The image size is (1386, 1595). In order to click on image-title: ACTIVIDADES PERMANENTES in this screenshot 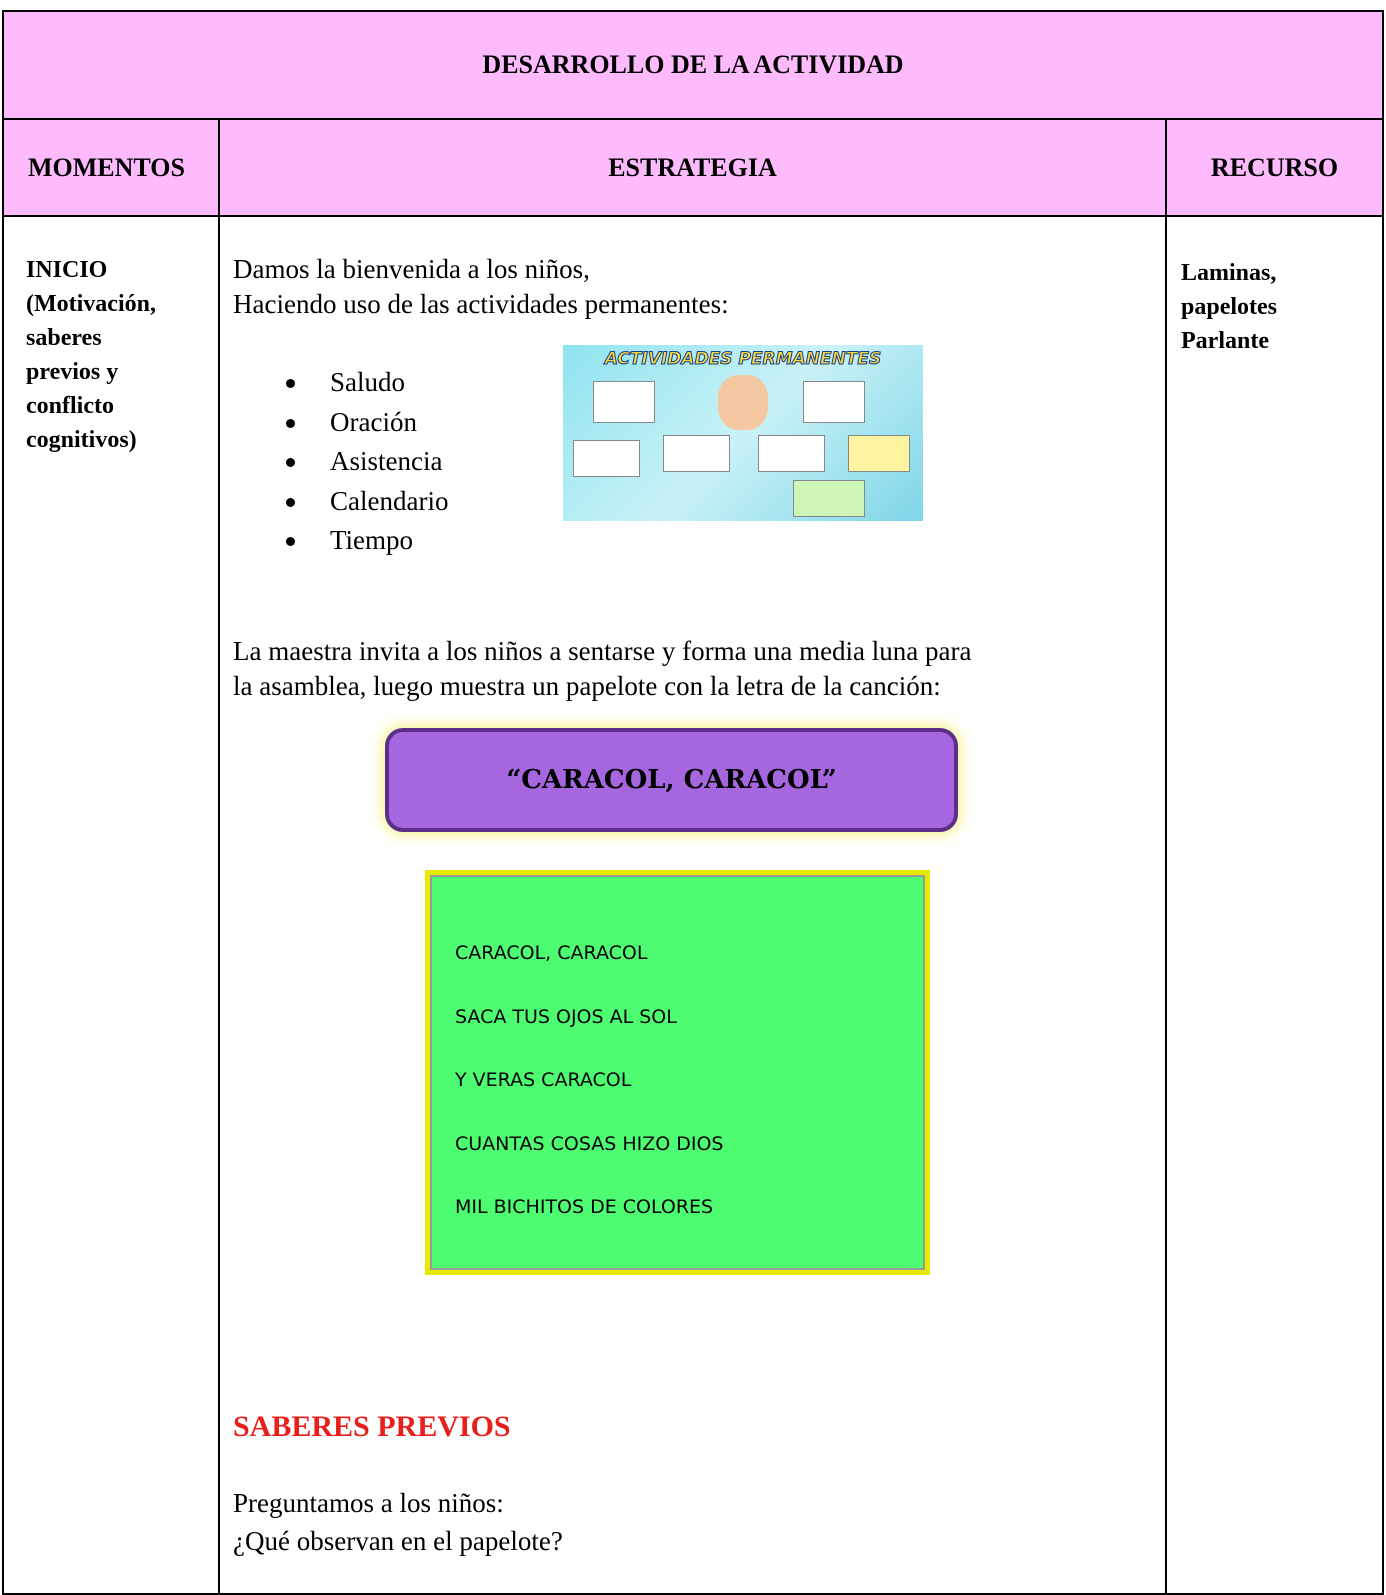, I will do `click(743, 359)`.